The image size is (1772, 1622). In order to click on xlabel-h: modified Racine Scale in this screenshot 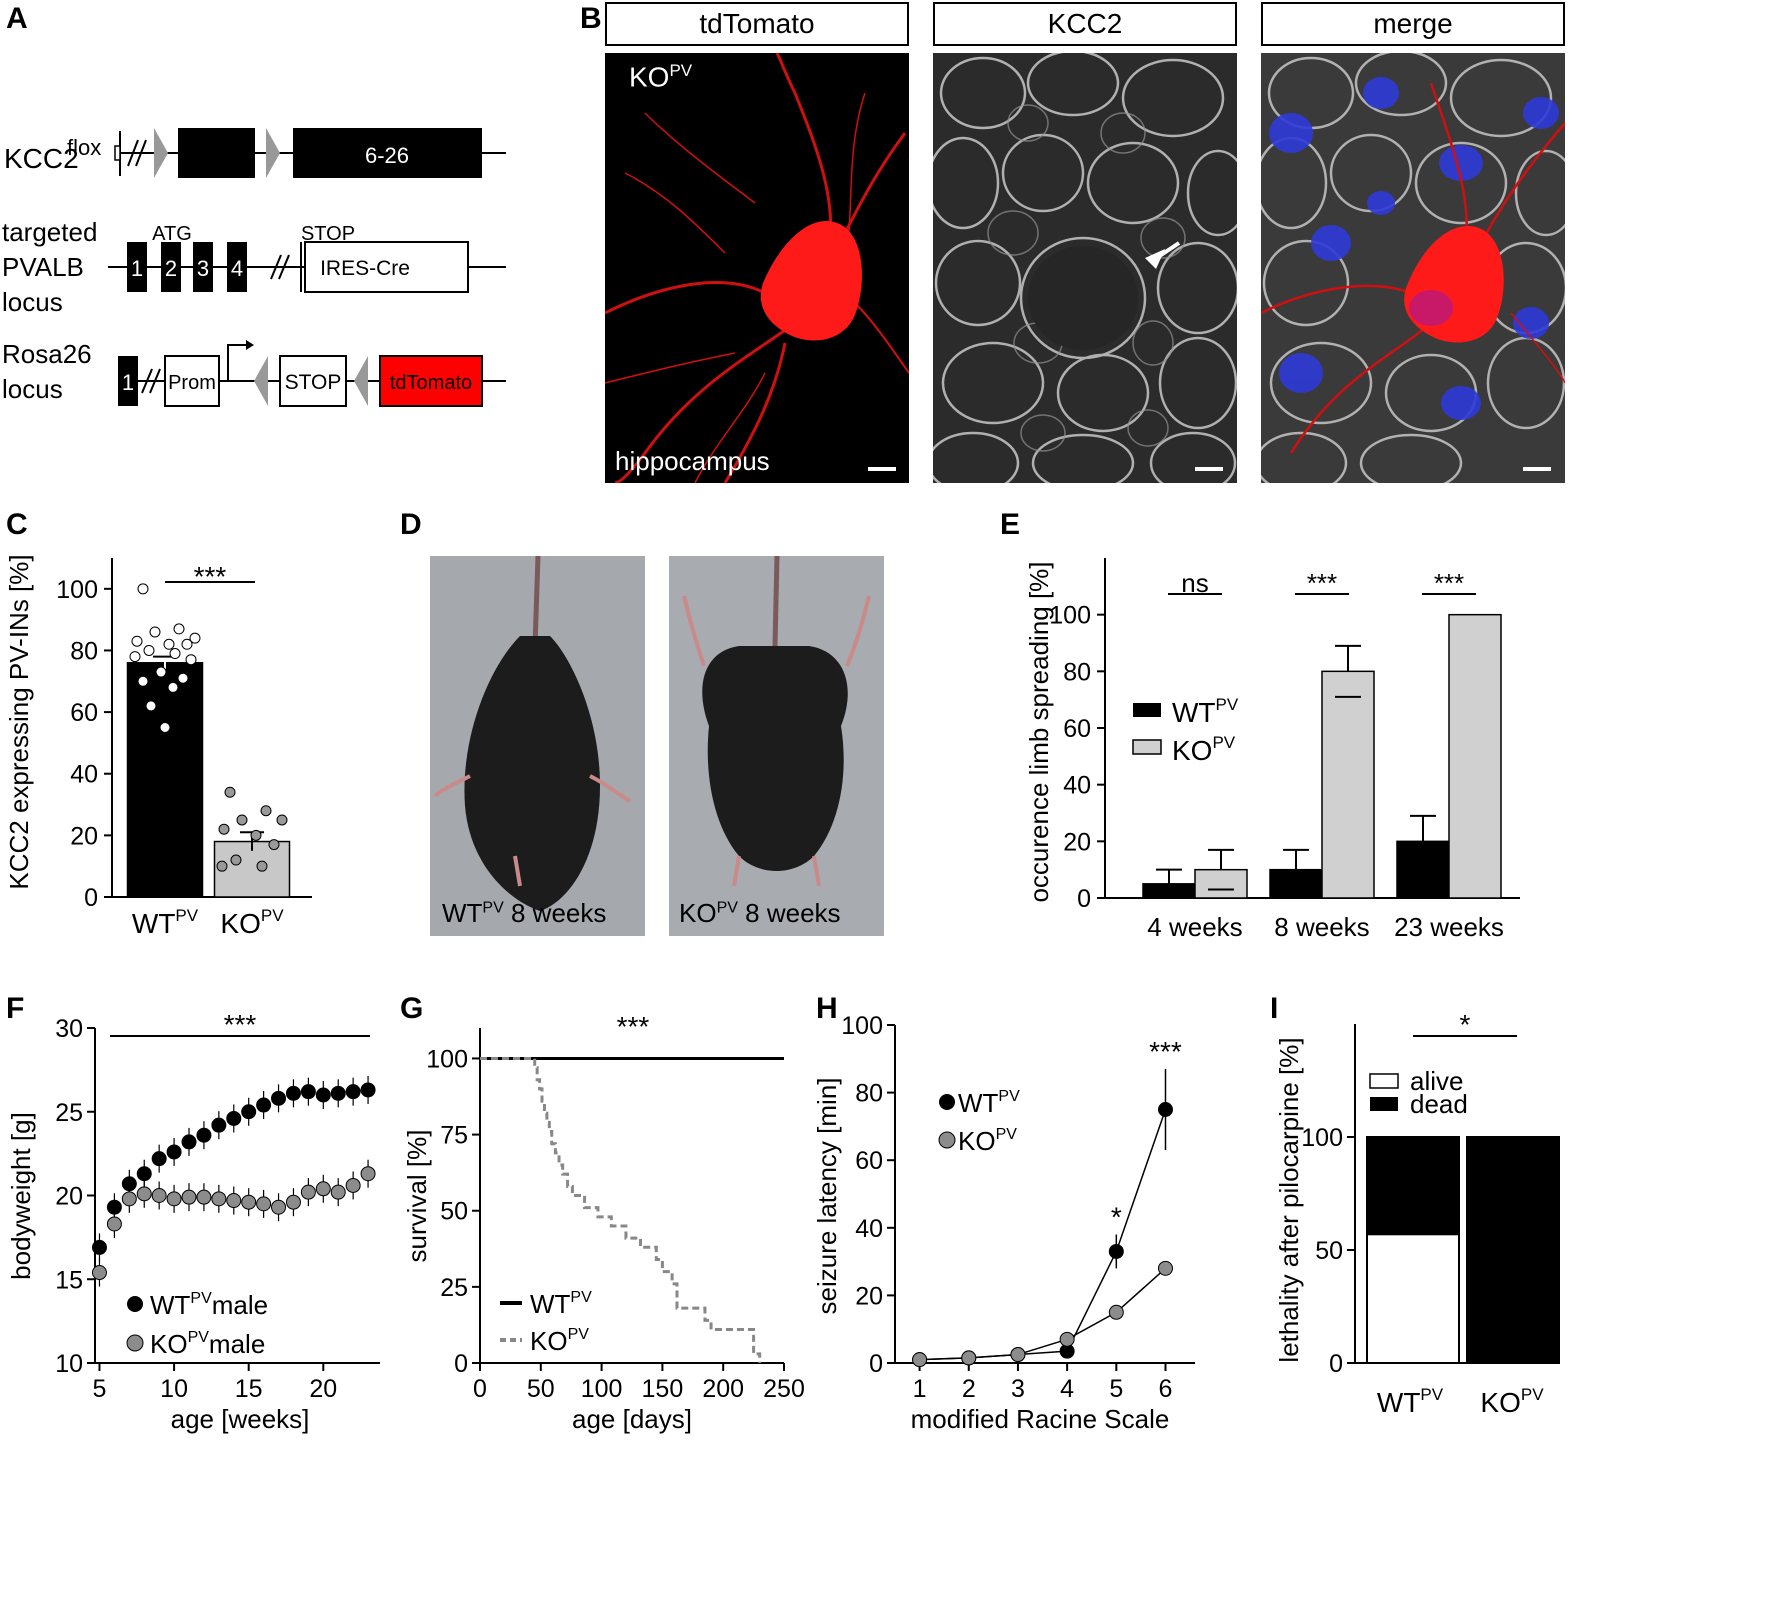, I will do `click(1040, 1419)`.